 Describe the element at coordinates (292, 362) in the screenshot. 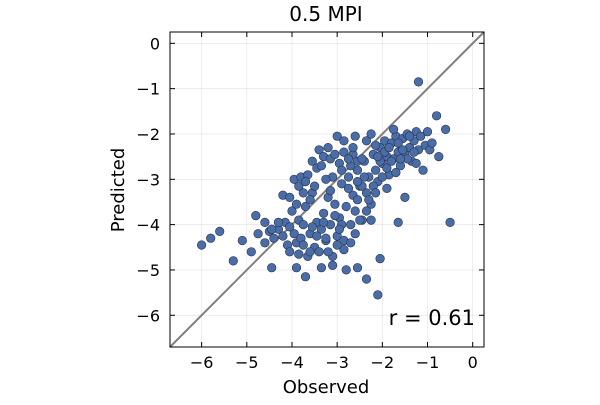

I see `x-tick-label: −4` at that location.